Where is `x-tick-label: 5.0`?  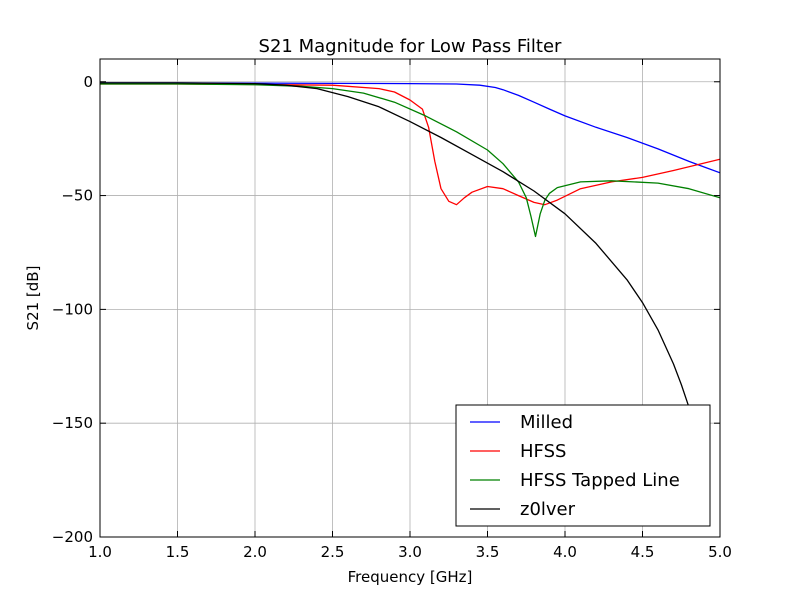
x-tick-label: 5.0 is located at coordinates (720, 552).